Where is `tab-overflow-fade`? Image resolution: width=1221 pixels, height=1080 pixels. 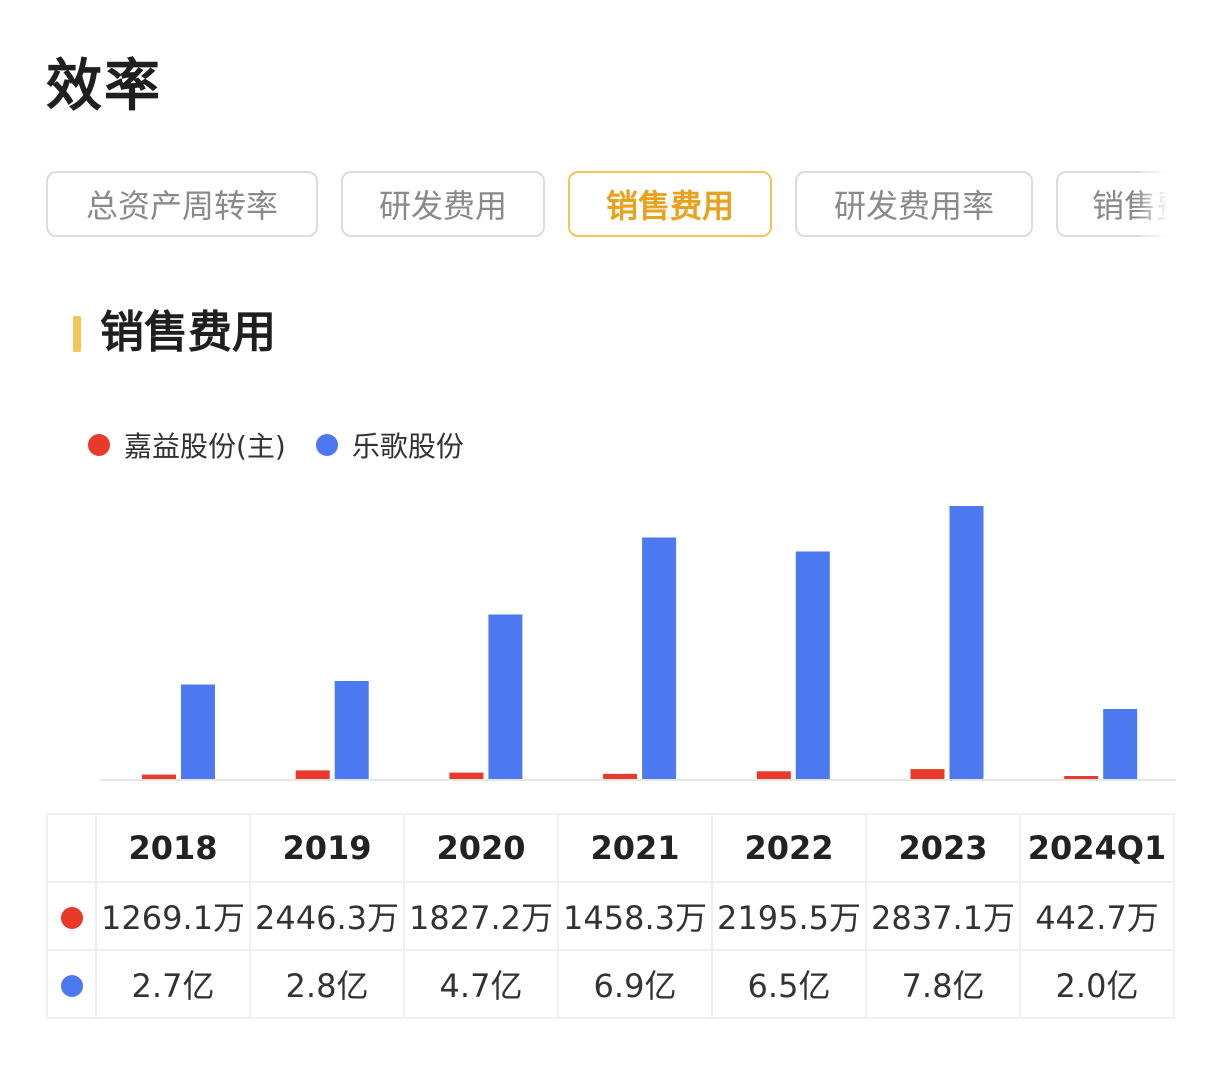 tab-overflow-fade is located at coordinates (1156, 206).